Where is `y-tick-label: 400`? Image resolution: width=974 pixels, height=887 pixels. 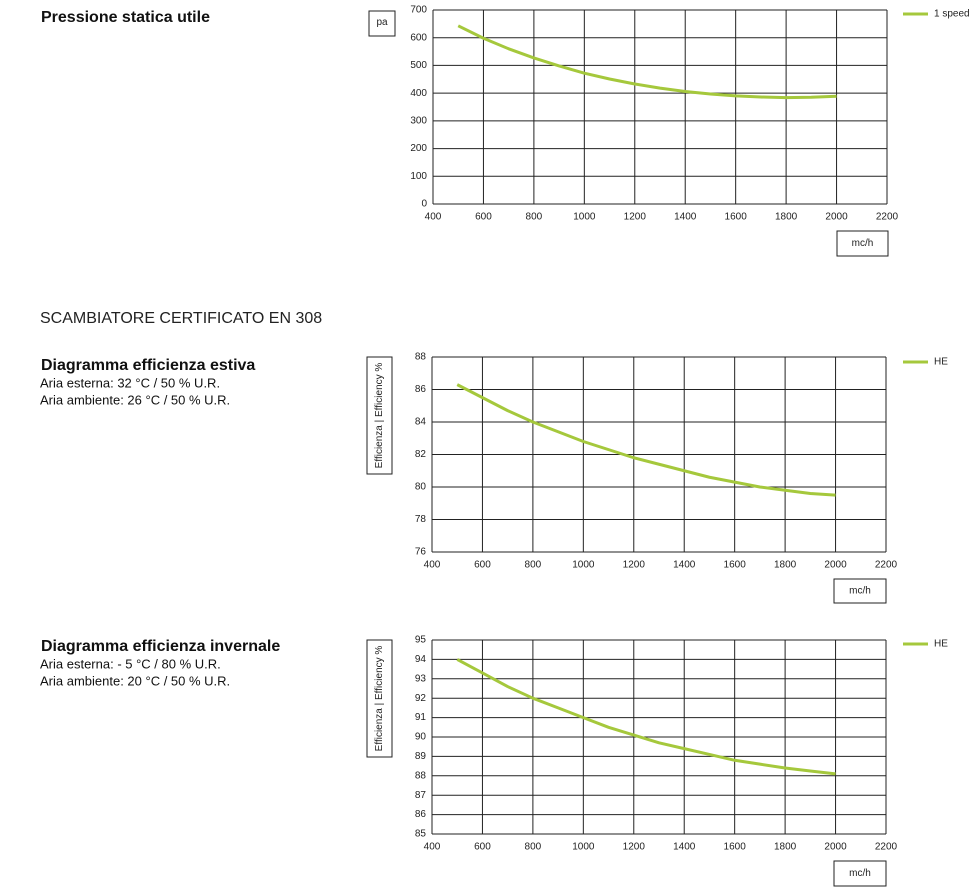 y-tick-label: 400 is located at coordinates (418, 93).